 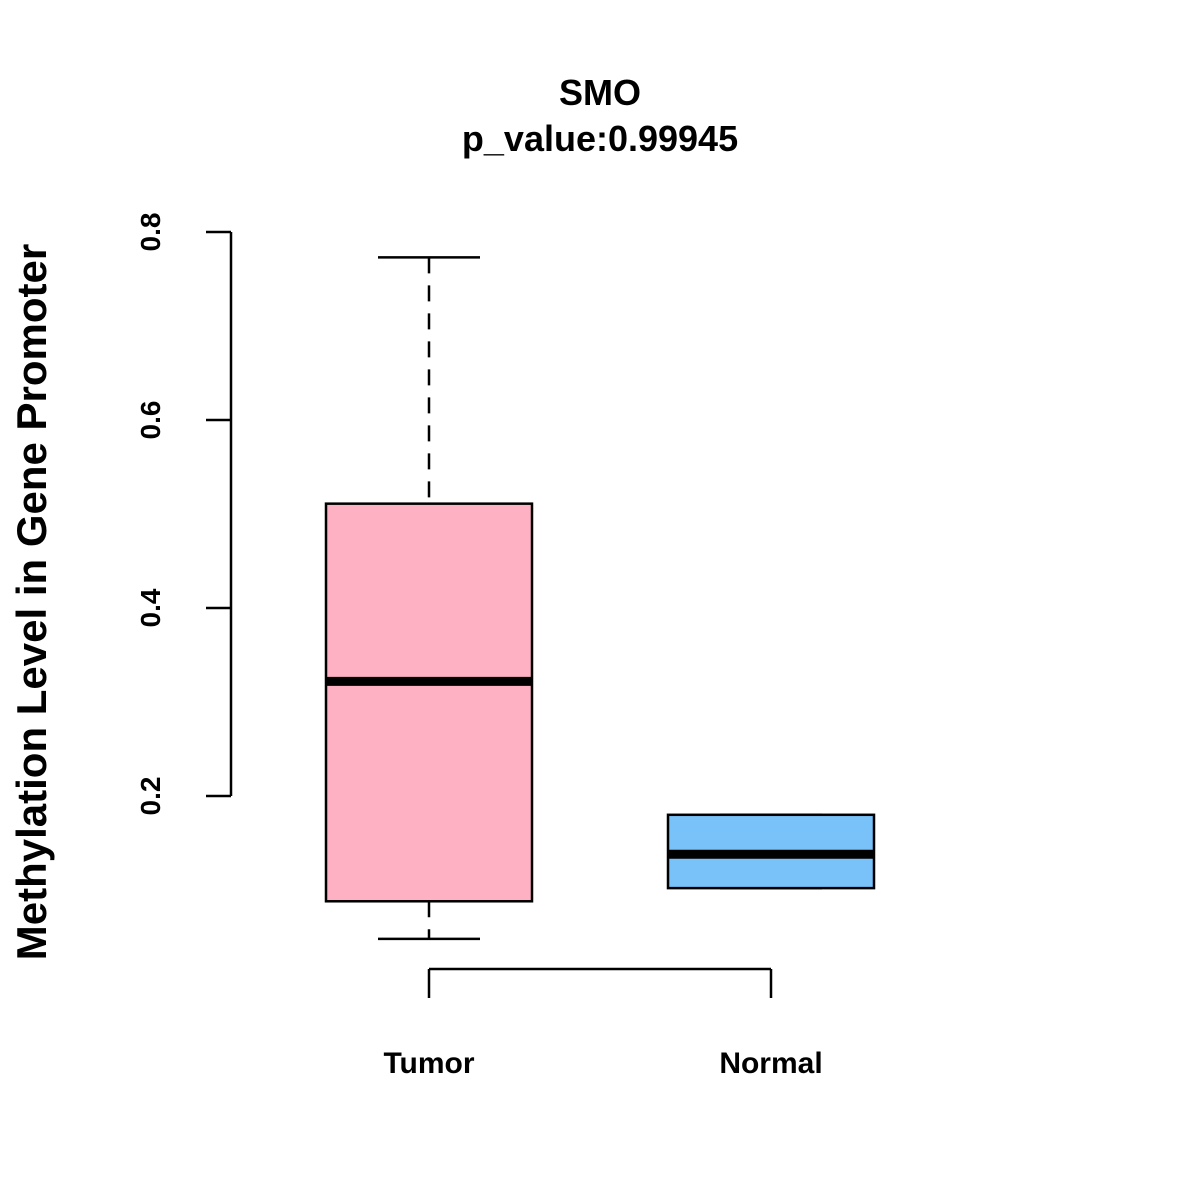 I want to click on x-axis: Tumor Normal, so click(x=603, y=1023).